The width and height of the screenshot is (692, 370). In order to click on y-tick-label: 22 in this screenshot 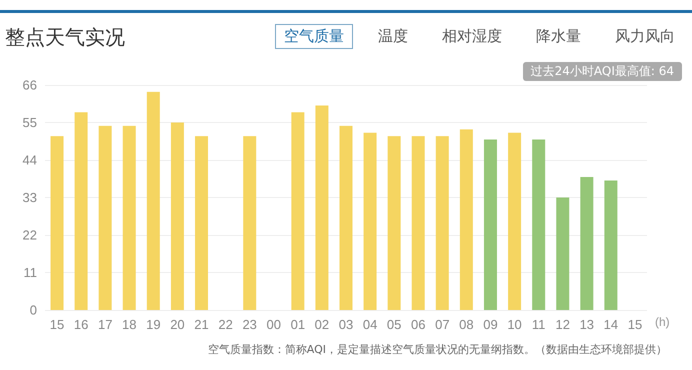, I will do `click(29, 235)`.